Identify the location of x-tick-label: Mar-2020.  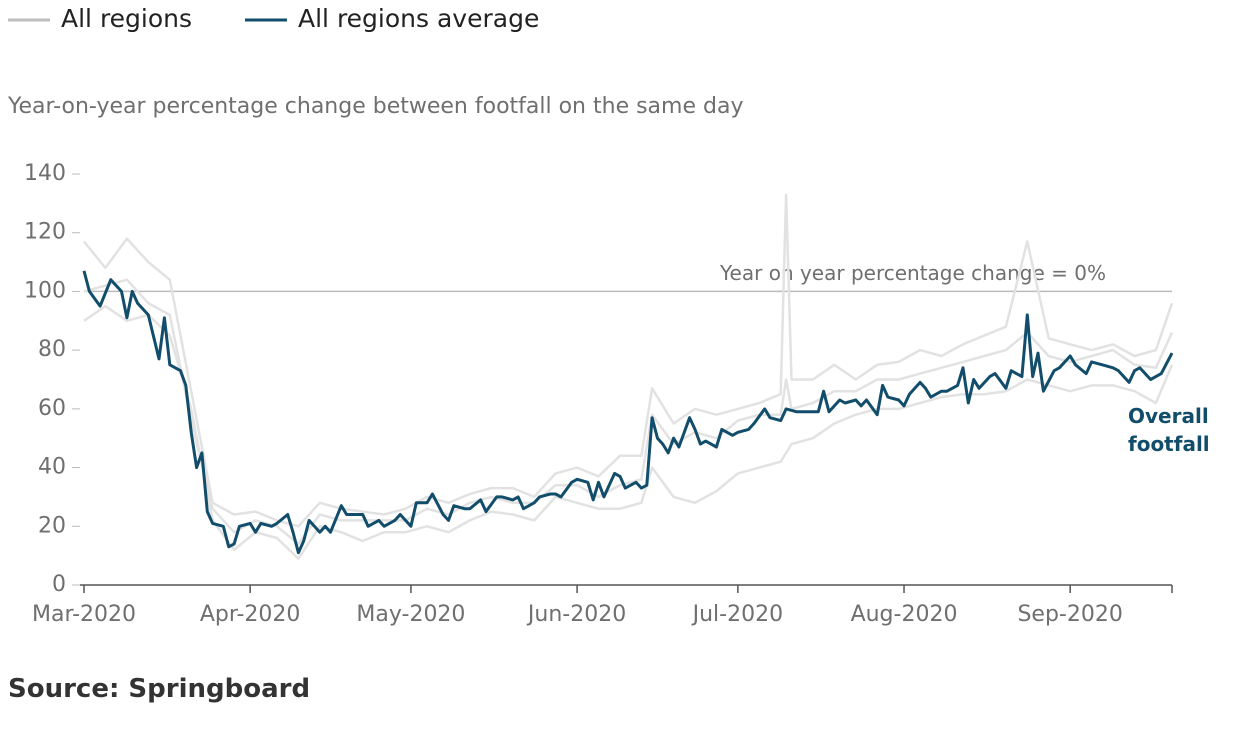
(84, 614).